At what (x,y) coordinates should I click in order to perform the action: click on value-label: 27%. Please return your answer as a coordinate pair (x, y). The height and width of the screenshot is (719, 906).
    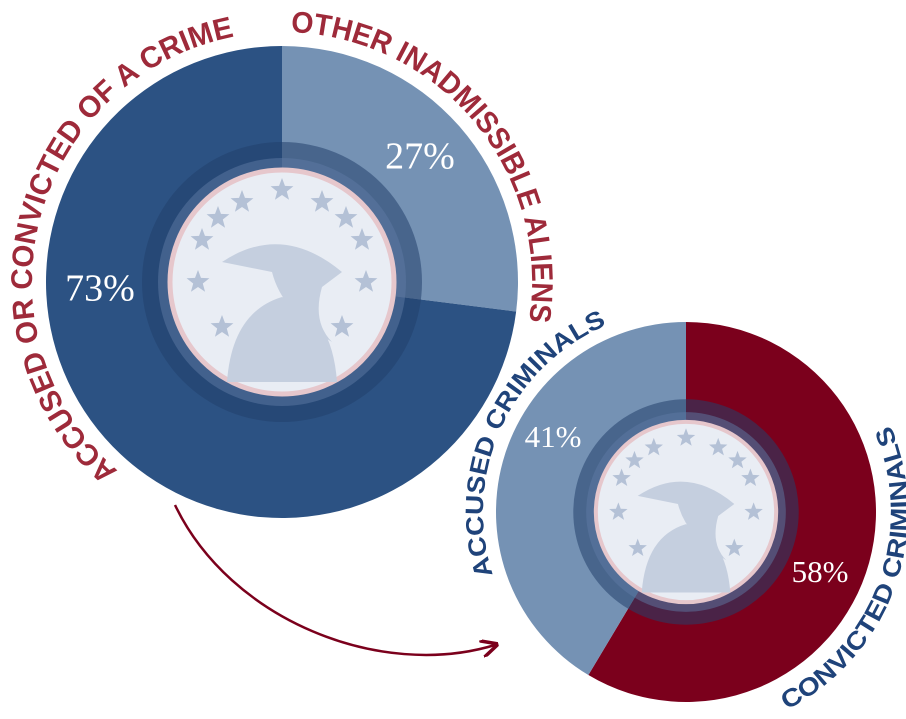
    Looking at the image, I should click on (420, 157).